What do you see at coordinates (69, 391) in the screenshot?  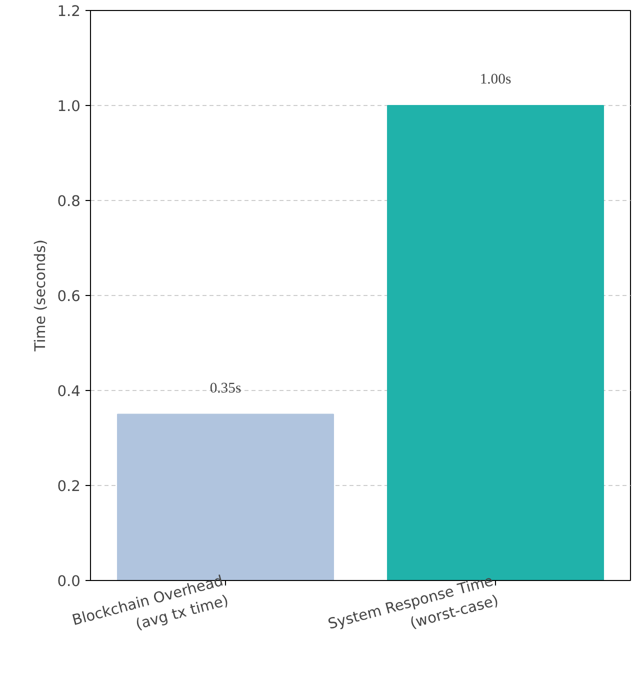 I see `y-tick-label: 0.4` at bounding box center [69, 391].